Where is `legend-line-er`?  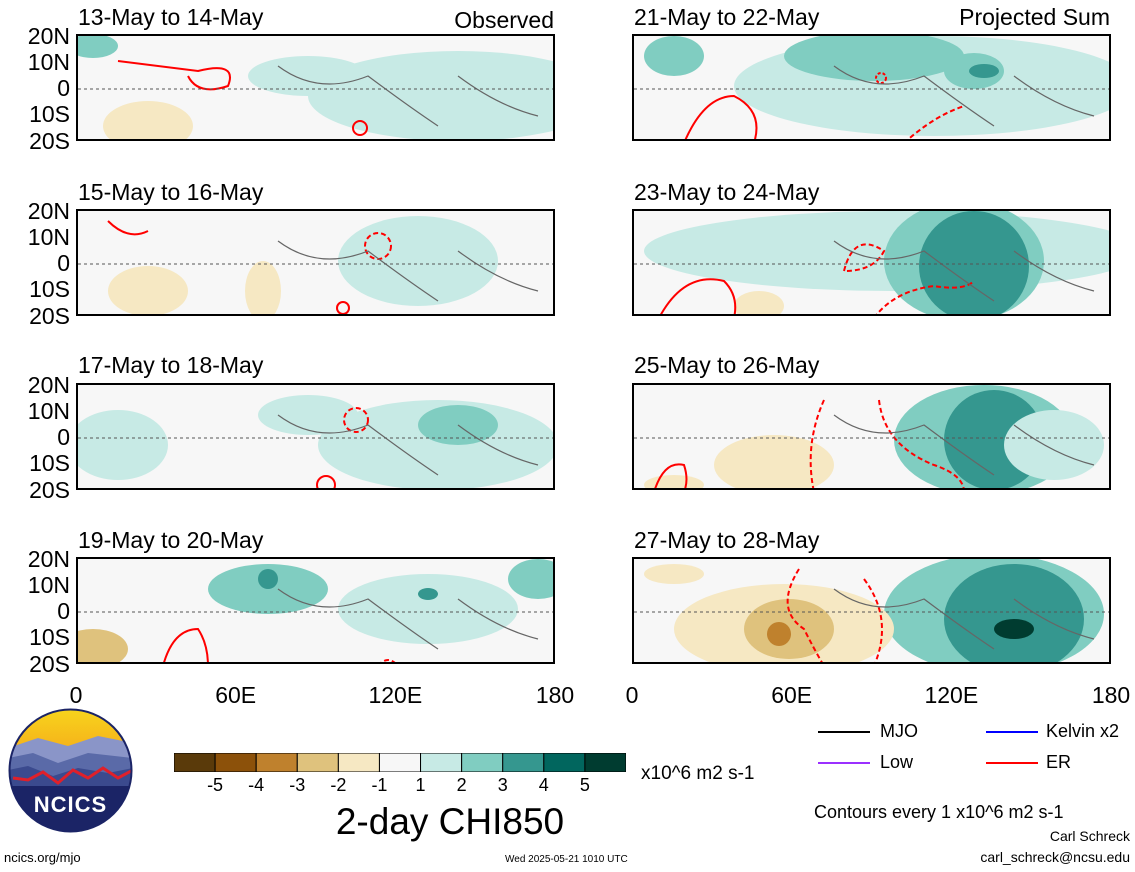 legend-line-er is located at coordinates (1012, 763).